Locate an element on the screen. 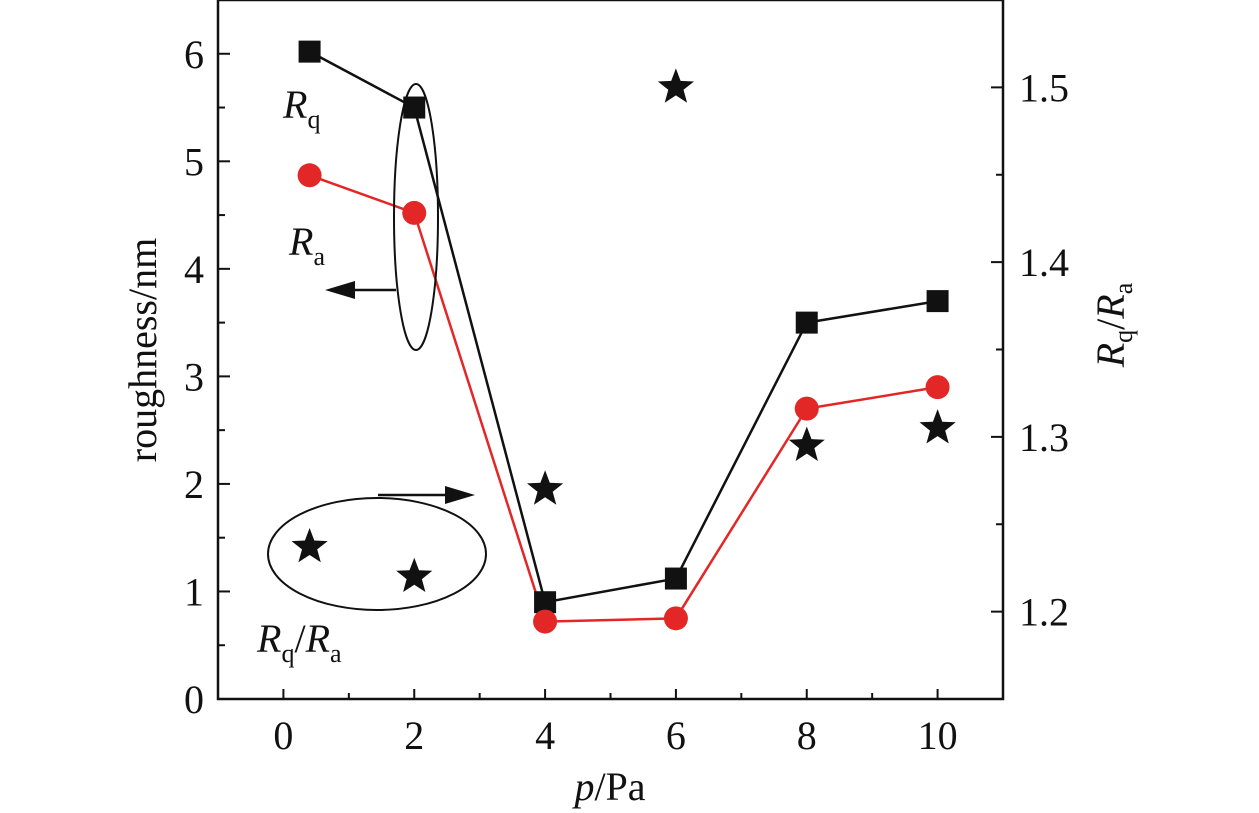 The image size is (1259, 813). y-left-tick-label: 5 is located at coordinates (194, 161).